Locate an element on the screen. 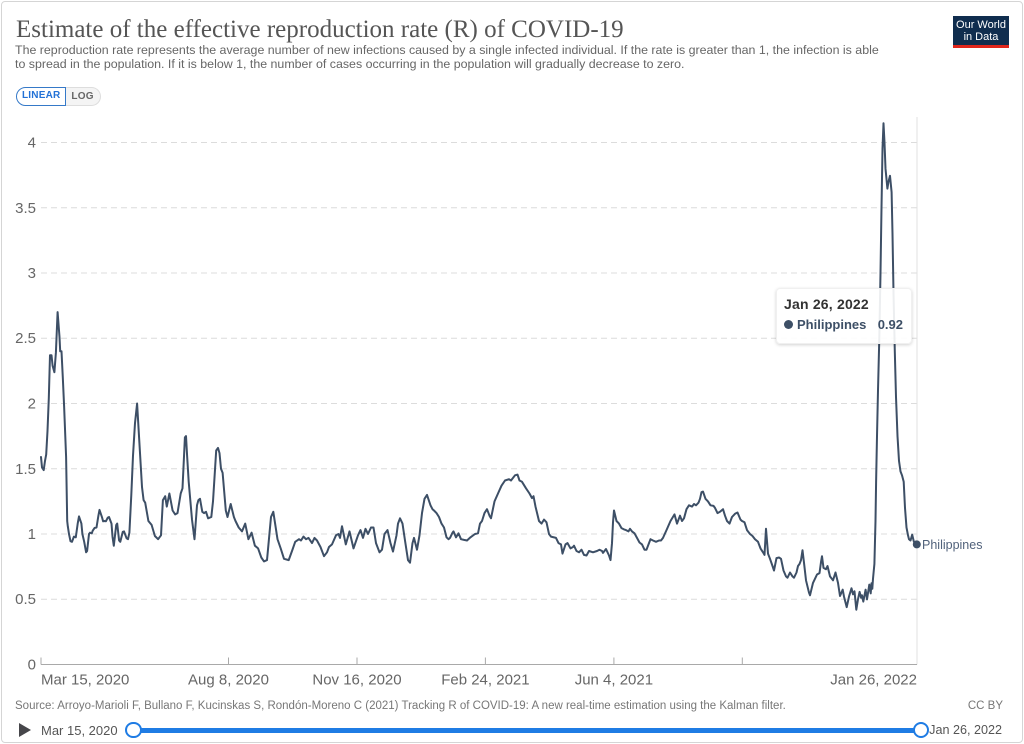 This screenshot has width=1024, height=744. svg-text: 4 is located at coordinates (32, 143).